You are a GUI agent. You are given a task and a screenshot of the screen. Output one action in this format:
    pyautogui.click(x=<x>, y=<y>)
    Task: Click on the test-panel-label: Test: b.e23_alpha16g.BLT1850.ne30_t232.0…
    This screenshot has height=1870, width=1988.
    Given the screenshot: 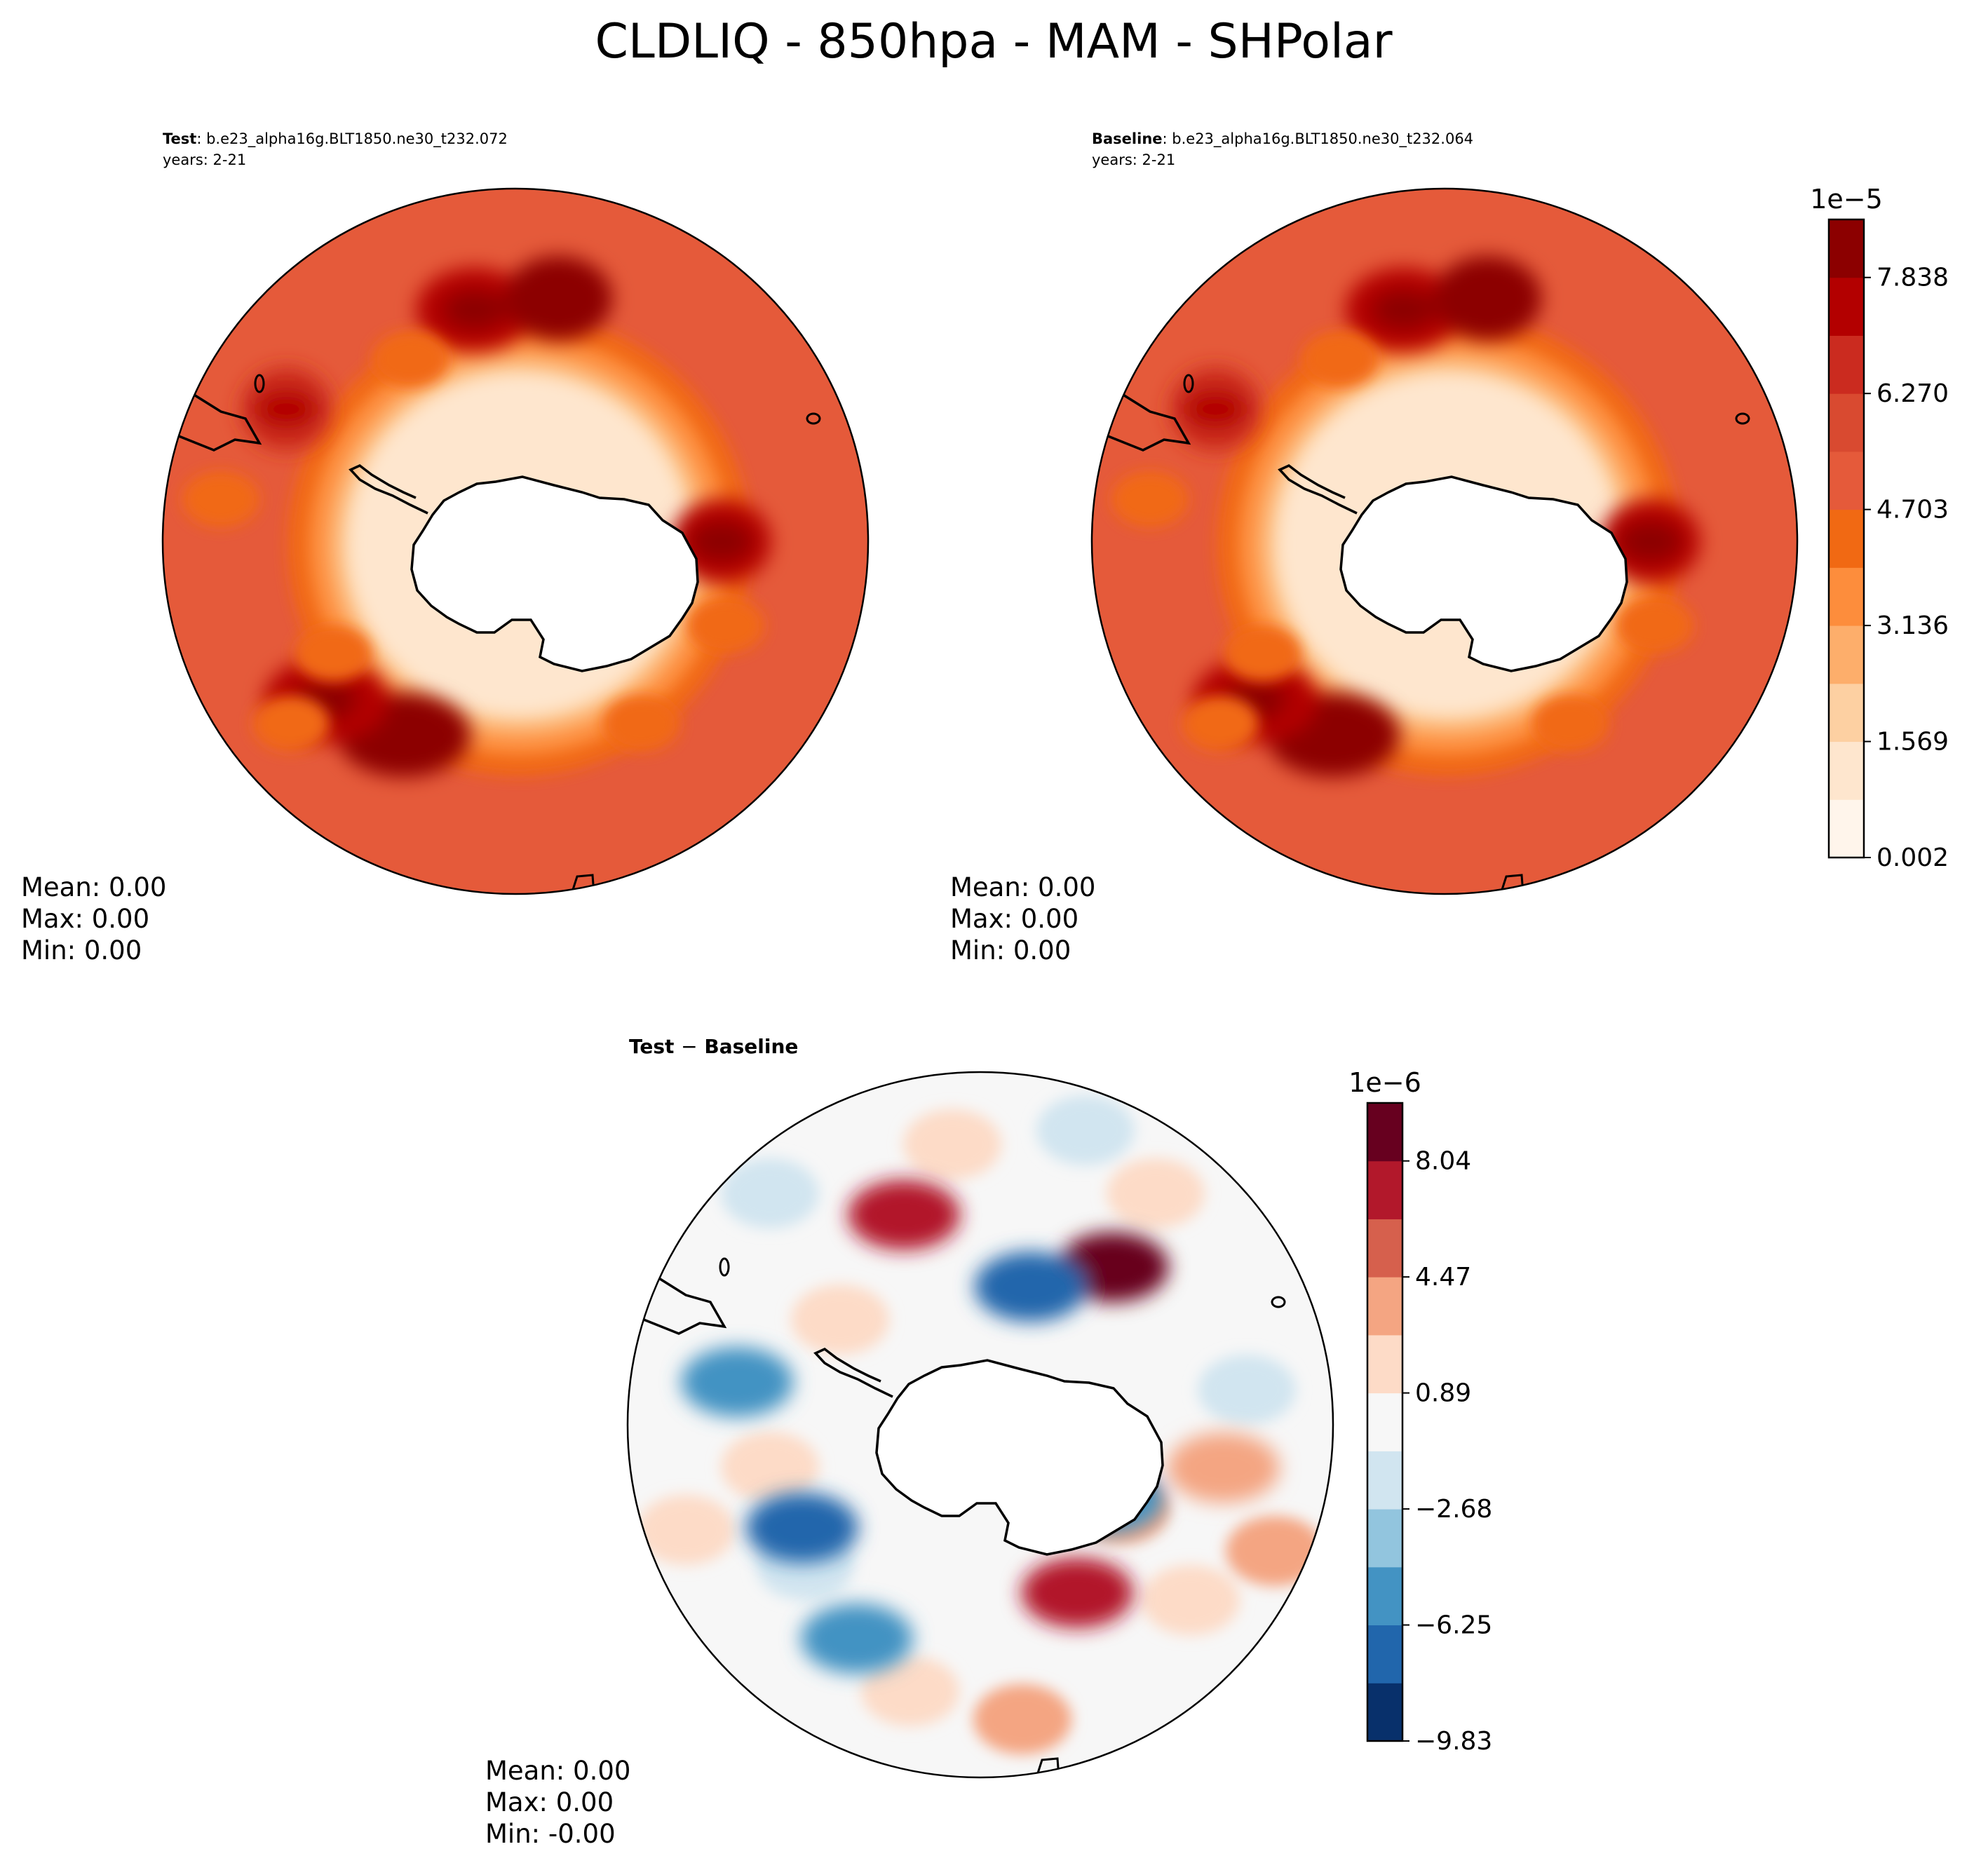 What is the action you would take?
    pyautogui.click(x=335, y=139)
    